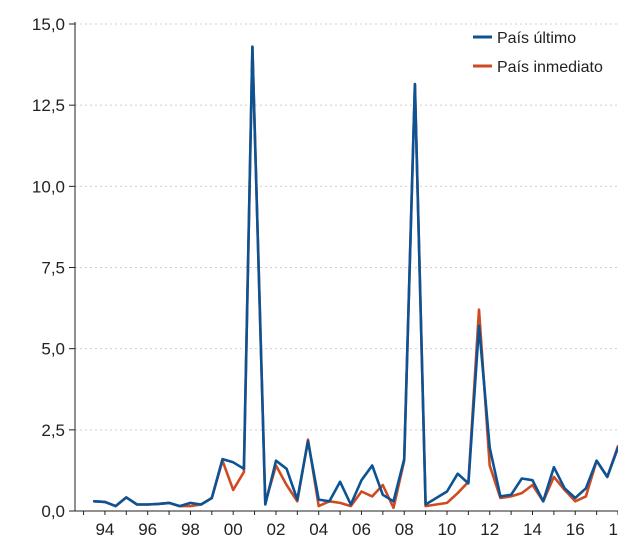 The width and height of the screenshot is (618, 540). I want to click on y-tick-label: 10,0, so click(48, 186).